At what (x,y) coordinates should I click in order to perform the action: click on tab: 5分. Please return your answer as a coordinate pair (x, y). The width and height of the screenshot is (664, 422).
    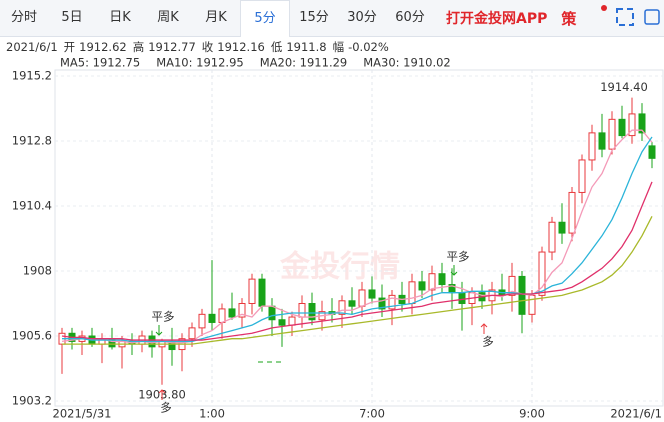
    Looking at the image, I should click on (265, 18).